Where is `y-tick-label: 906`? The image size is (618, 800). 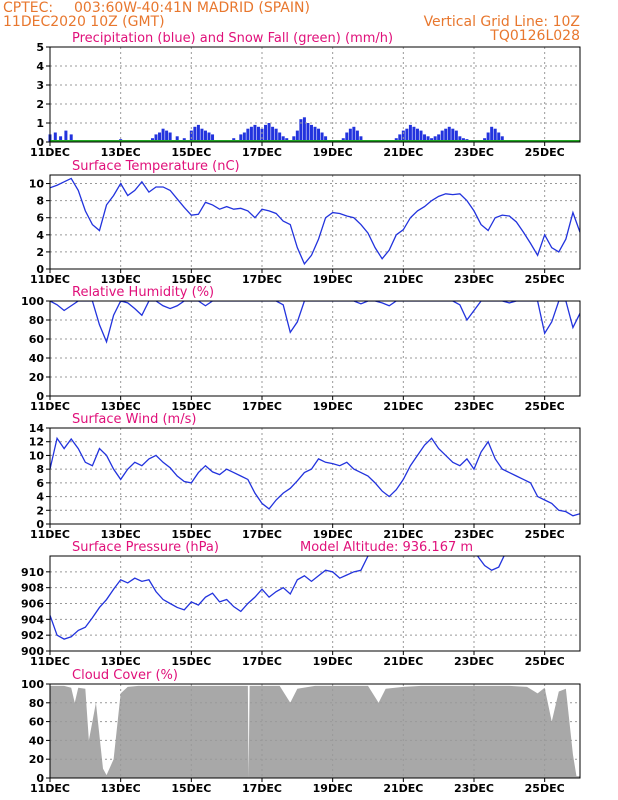 y-tick-label: 906 is located at coordinates (32, 604).